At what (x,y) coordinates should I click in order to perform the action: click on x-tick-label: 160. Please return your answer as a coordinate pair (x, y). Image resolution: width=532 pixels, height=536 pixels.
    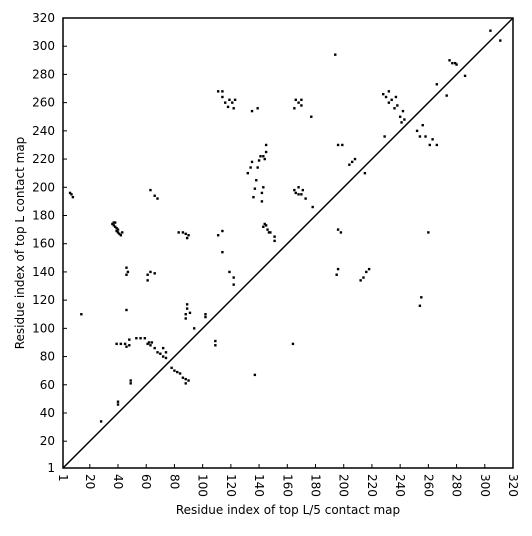
    Looking at the image, I should click on (287, 485).